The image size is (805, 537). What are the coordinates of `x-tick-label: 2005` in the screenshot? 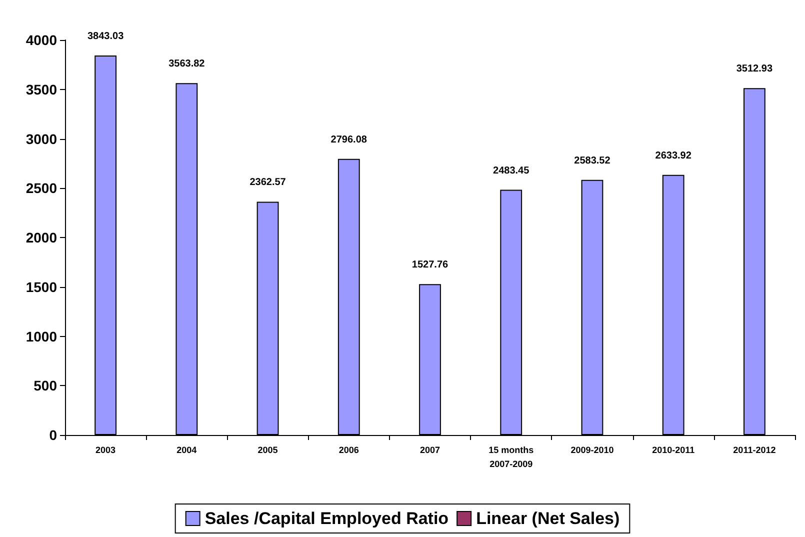 It's located at (268, 450).